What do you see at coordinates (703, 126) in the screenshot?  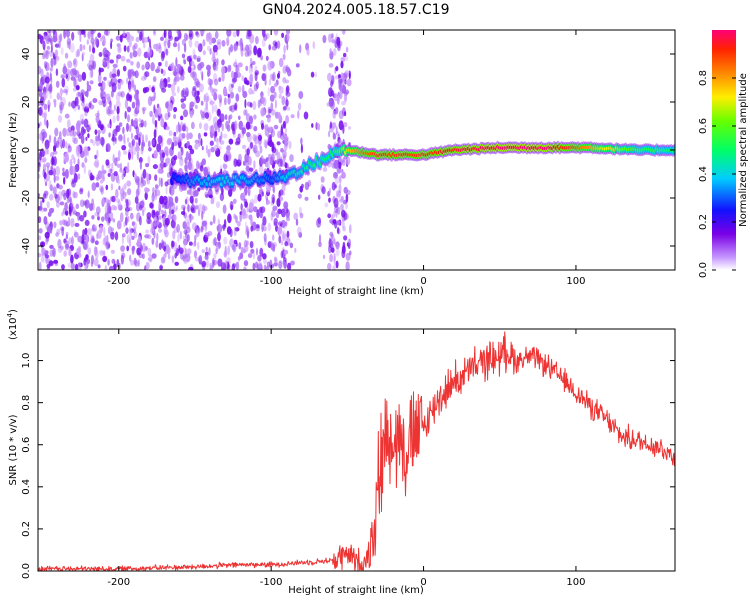 I see `colorbar-tick-label: 0.6` at bounding box center [703, 126].